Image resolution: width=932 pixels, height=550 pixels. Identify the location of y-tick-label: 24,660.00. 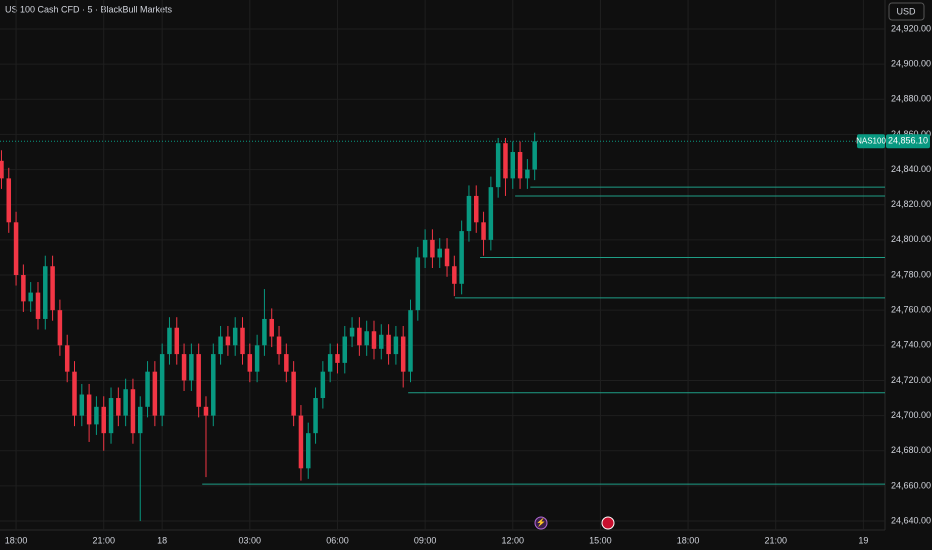
(911, 485).